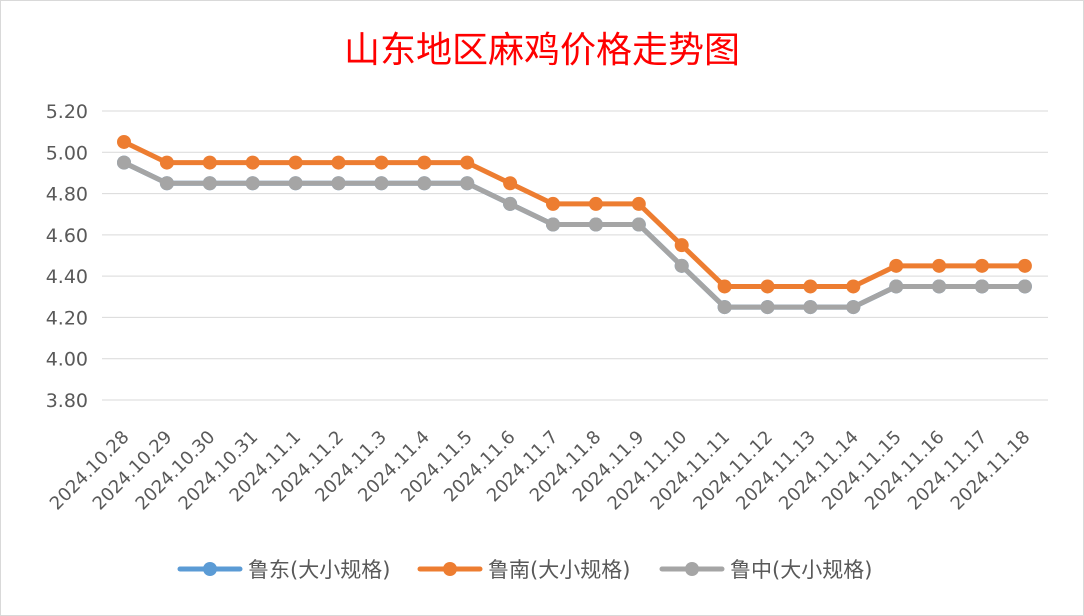 This screenshot has height=616, width=1084. I want to click on y-tick-label: 5.00, so click(67, 153).